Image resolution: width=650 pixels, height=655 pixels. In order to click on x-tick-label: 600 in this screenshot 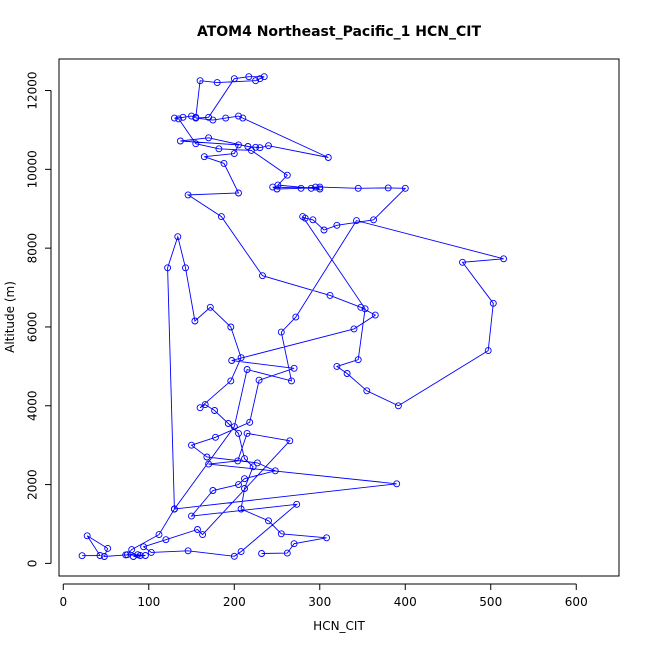, I will do `click(576, 602)`.